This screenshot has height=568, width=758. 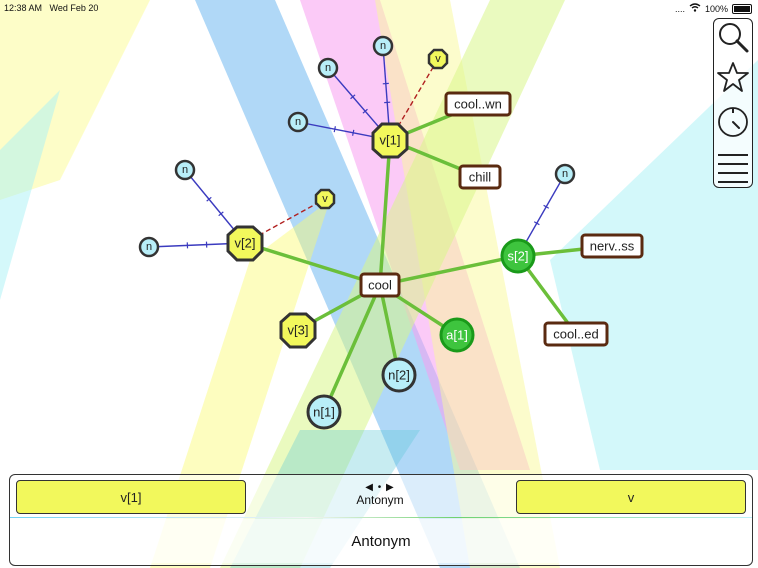 I want to click on node-v1: v[1], so click(x=390, y=140).